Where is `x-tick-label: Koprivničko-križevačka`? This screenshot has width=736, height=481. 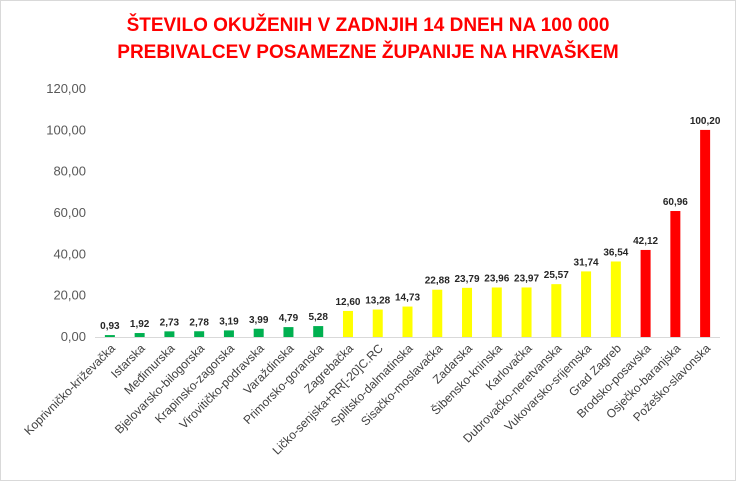 x-tick-label: Koprivničko-križevačka is located at coordinates (69, 389).